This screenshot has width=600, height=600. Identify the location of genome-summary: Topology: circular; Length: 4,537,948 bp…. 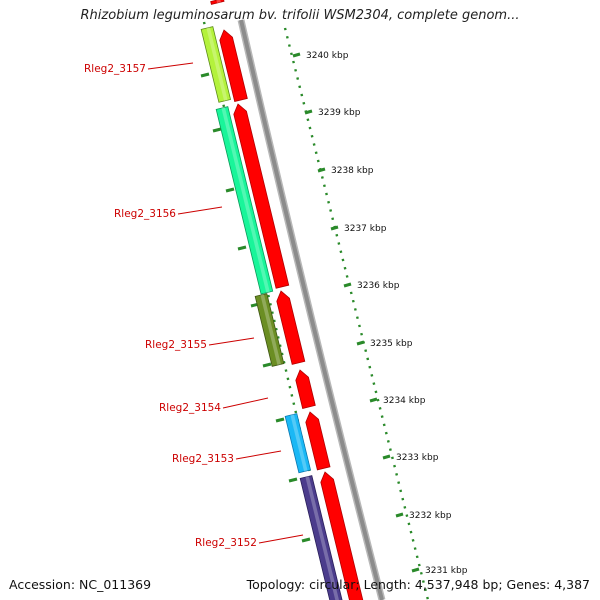
(418, 584).